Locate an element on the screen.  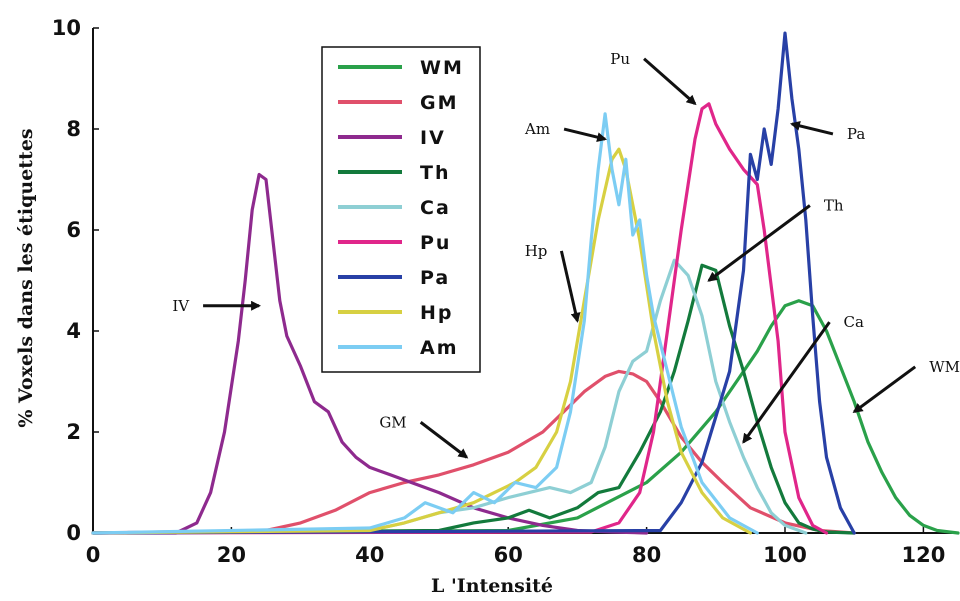
annotation-label: Pu is located at coordinates (620, 59).